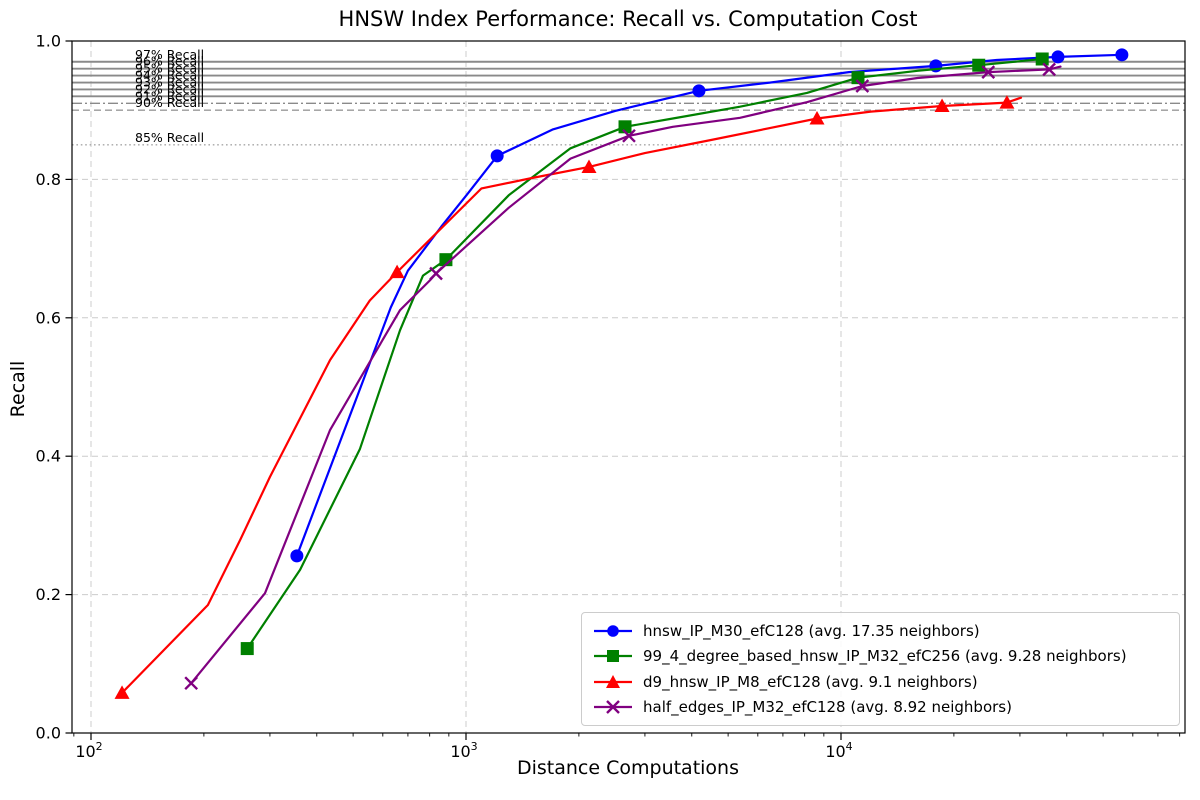  I want to click on legend-triangle-marker-icon, so click(613, 681).